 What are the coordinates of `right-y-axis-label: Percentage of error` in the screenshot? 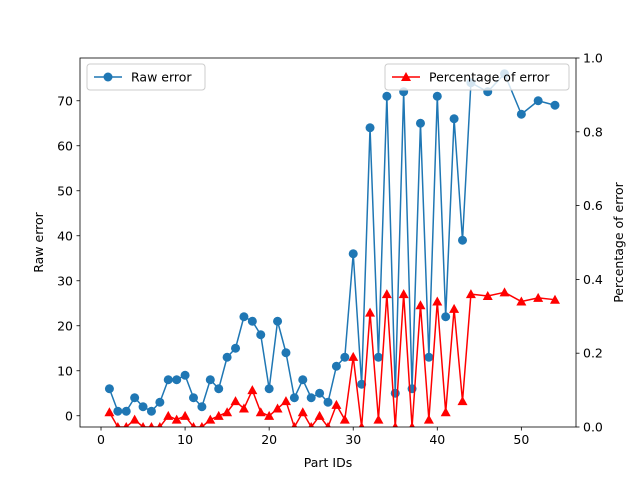 It's located at (618, 241).